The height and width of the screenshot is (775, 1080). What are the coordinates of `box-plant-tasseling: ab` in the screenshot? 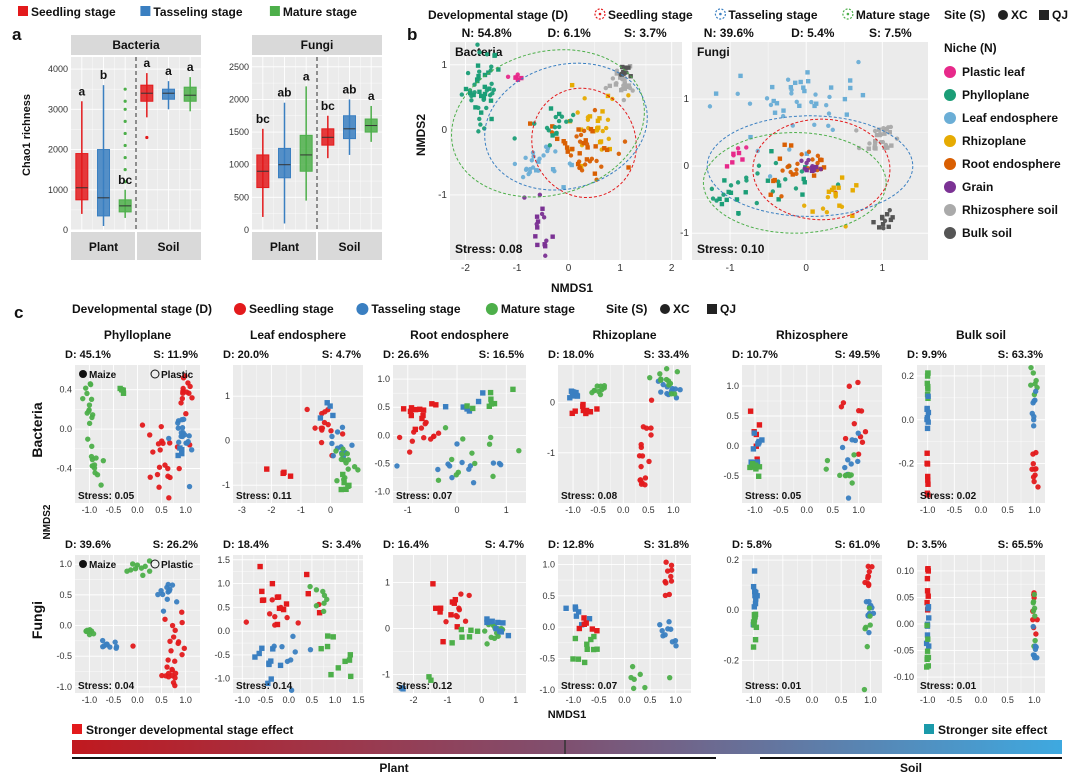 It's located at (284, 155).